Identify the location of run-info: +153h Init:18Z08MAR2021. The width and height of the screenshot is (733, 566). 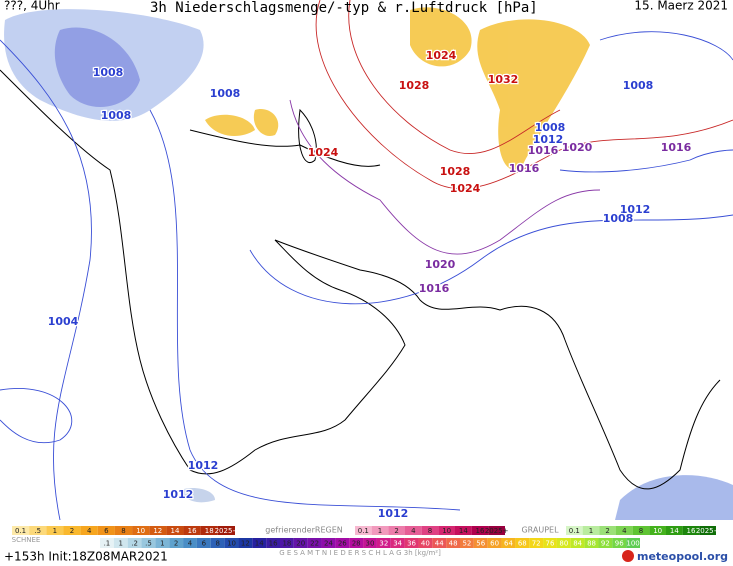
(86, 557).